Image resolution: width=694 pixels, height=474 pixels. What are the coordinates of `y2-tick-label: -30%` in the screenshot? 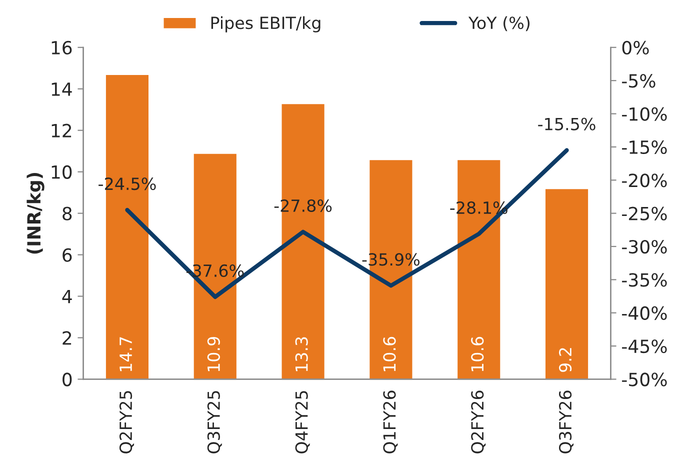 It's located at (644, 247).